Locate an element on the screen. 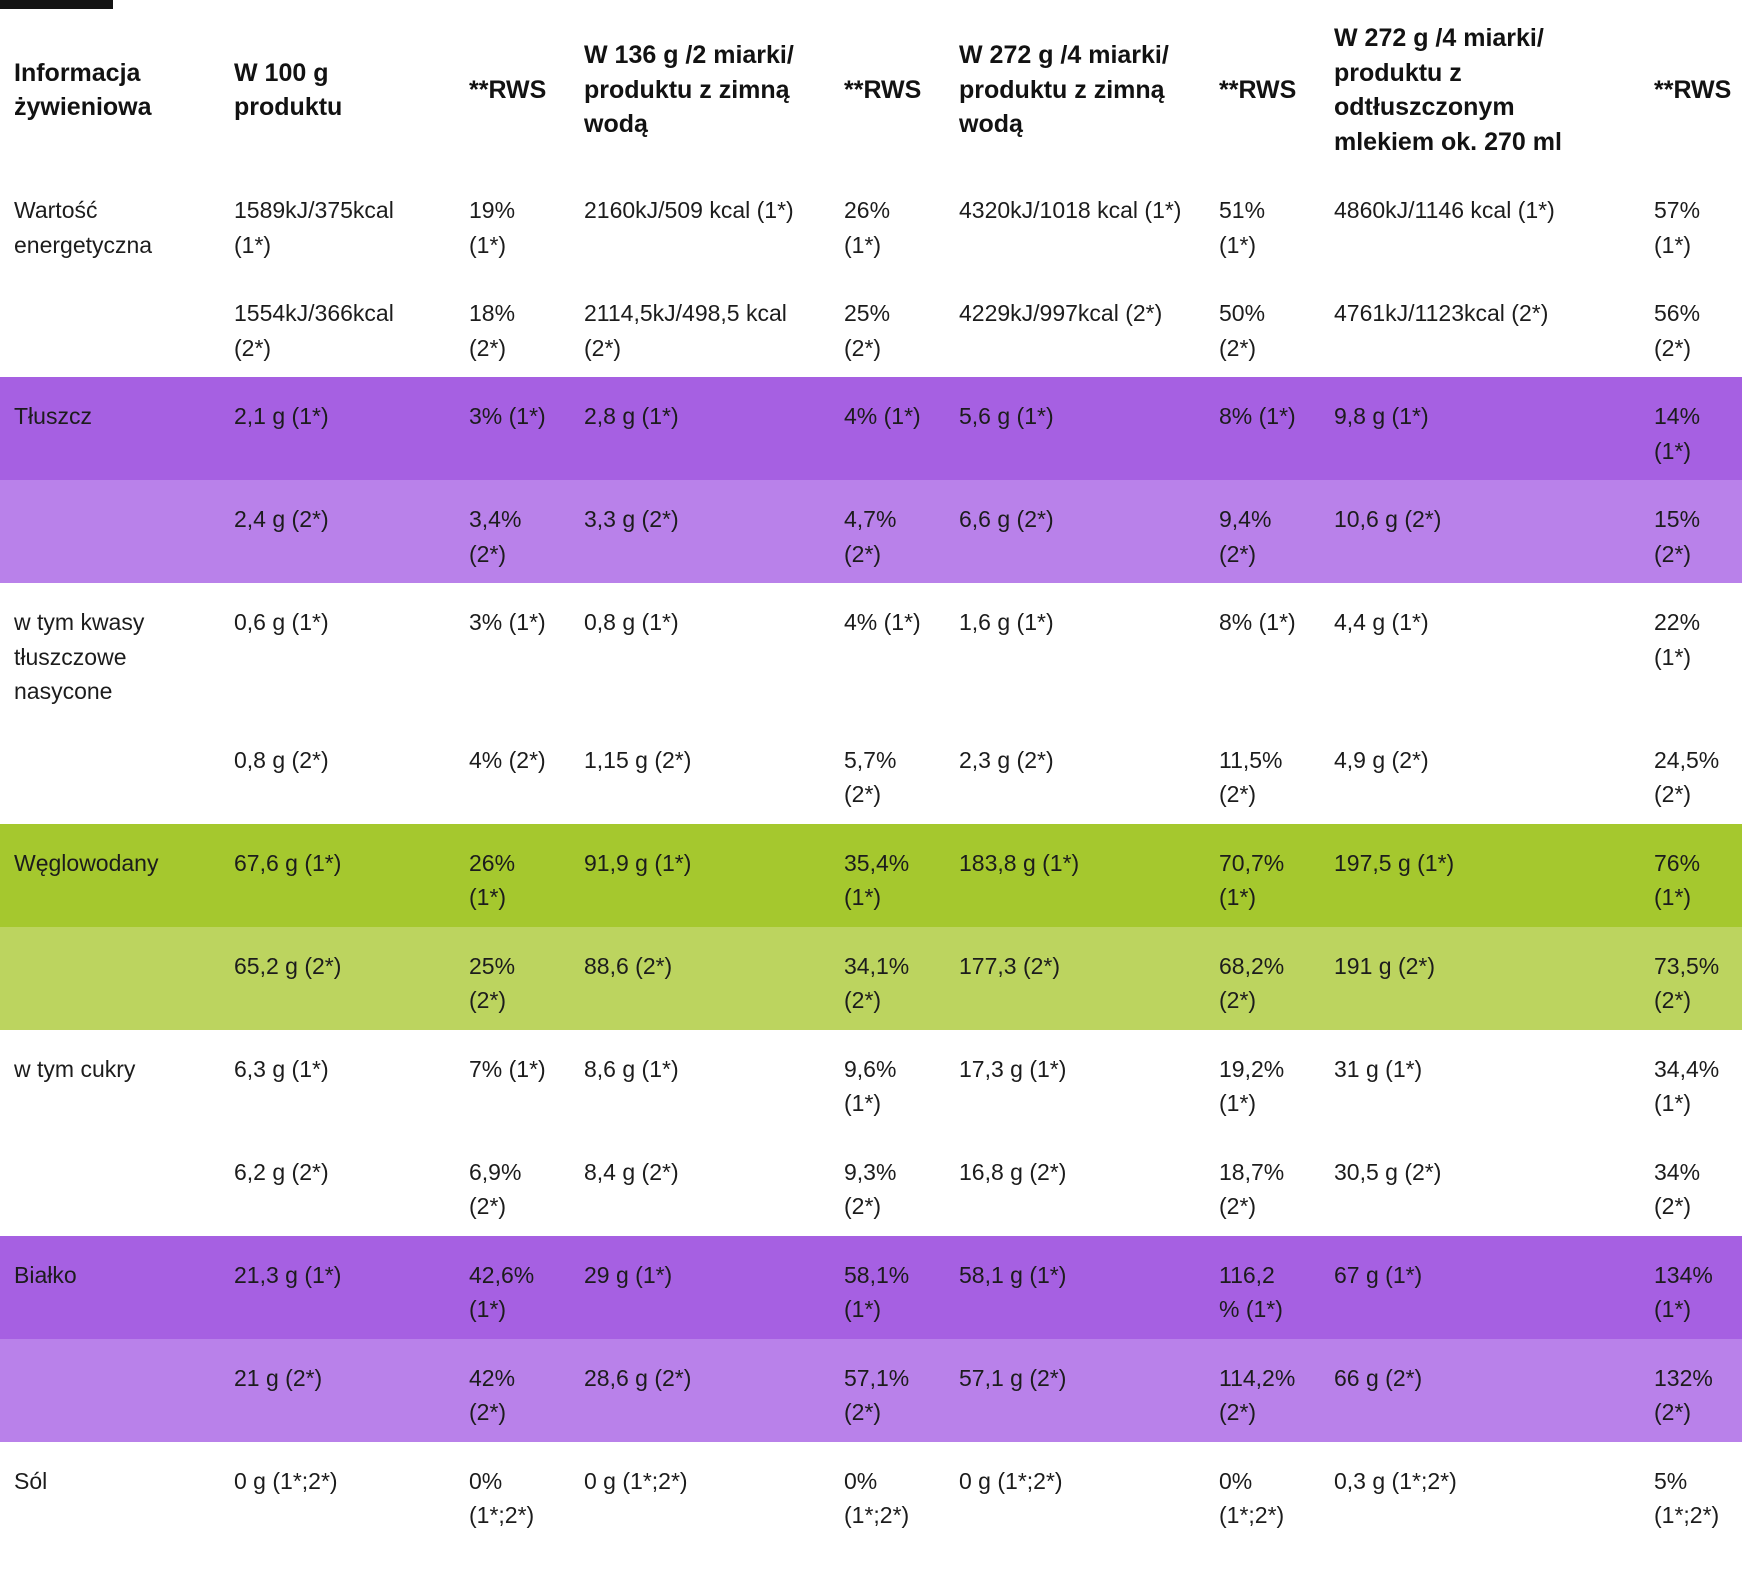 This screenshot has height=1592, width=1742. value-cell: 67,6 g (1*) is located at coordinates (288, 862).